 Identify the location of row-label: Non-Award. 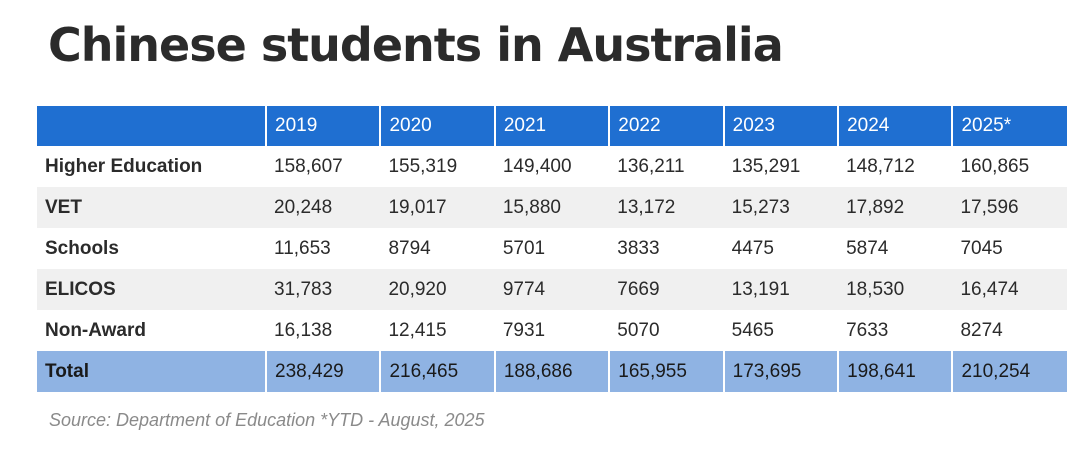
(95, 330).